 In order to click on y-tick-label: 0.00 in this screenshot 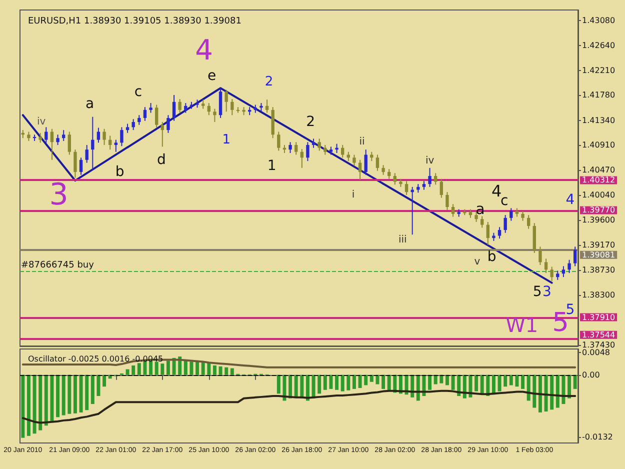, I will do `click(591, 375)`.